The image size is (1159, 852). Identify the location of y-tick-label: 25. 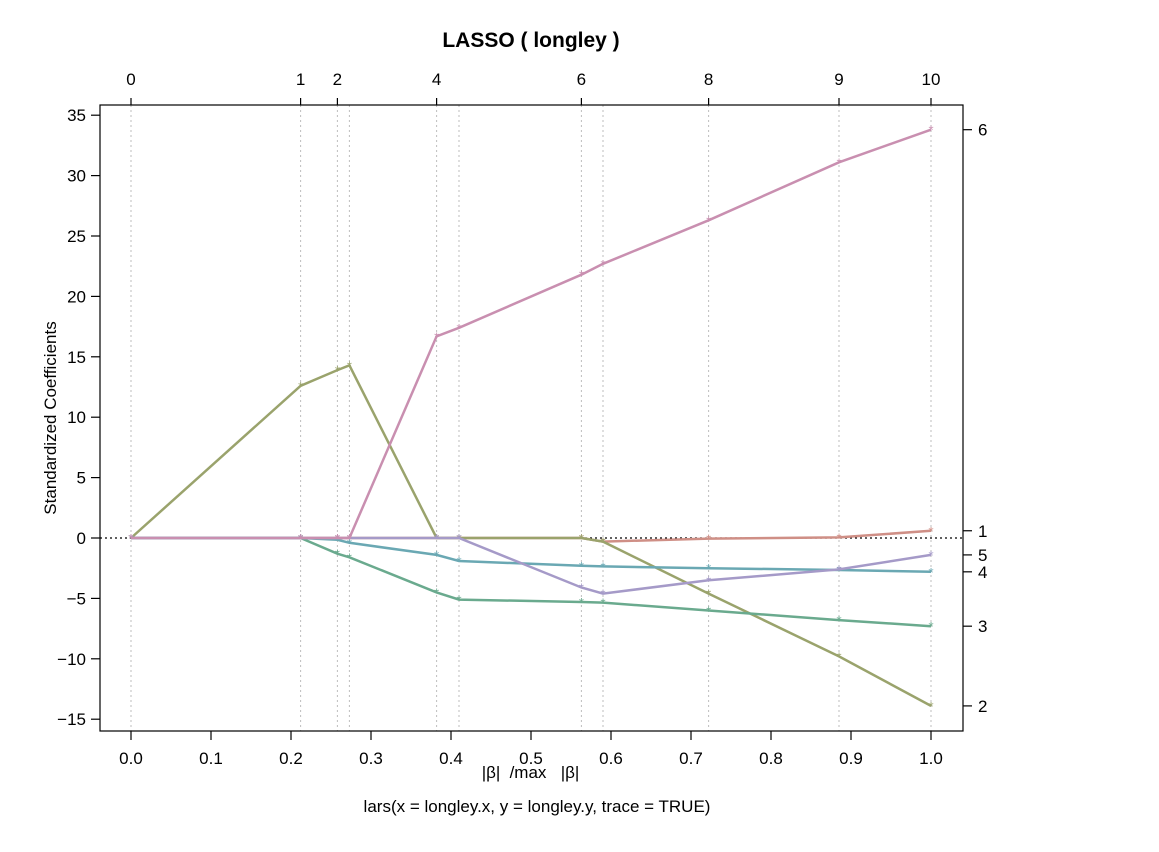
(76, 236).